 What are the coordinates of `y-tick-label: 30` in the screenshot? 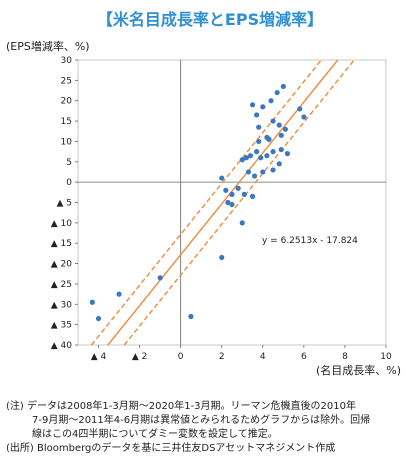 It's located at (67, 61).